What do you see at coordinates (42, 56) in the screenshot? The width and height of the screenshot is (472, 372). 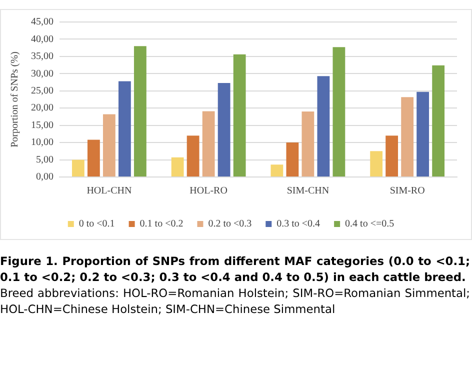 I see `y-tick-label: 35,00` at bounding box center [42, 56].